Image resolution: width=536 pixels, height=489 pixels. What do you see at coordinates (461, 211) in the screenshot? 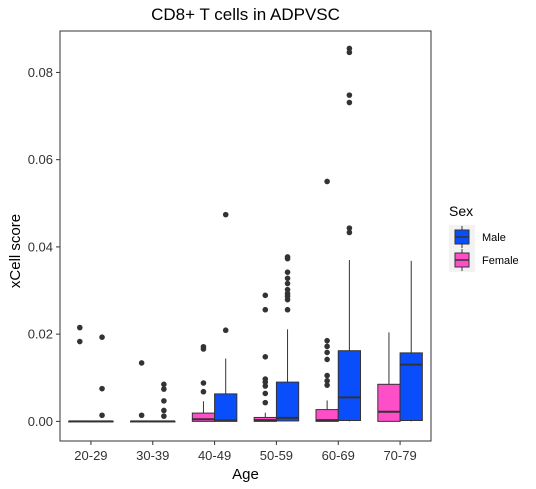
I see `legend-title: Sex` at bounding box center [461, 211].